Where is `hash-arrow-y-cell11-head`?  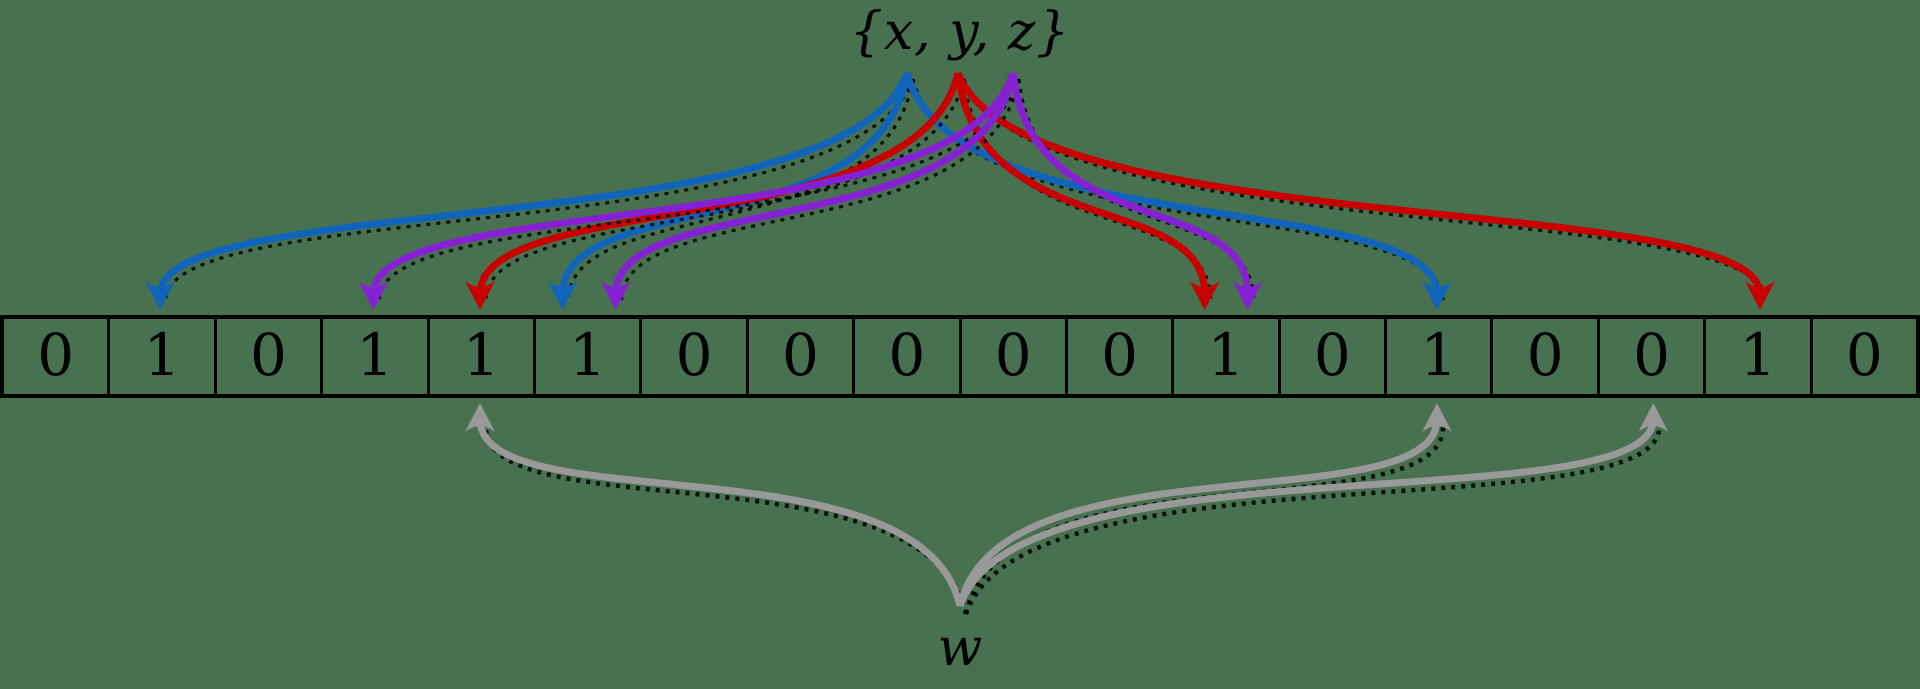
hash-arrow-y-cell11-head is located at coordinates (1204, 295).